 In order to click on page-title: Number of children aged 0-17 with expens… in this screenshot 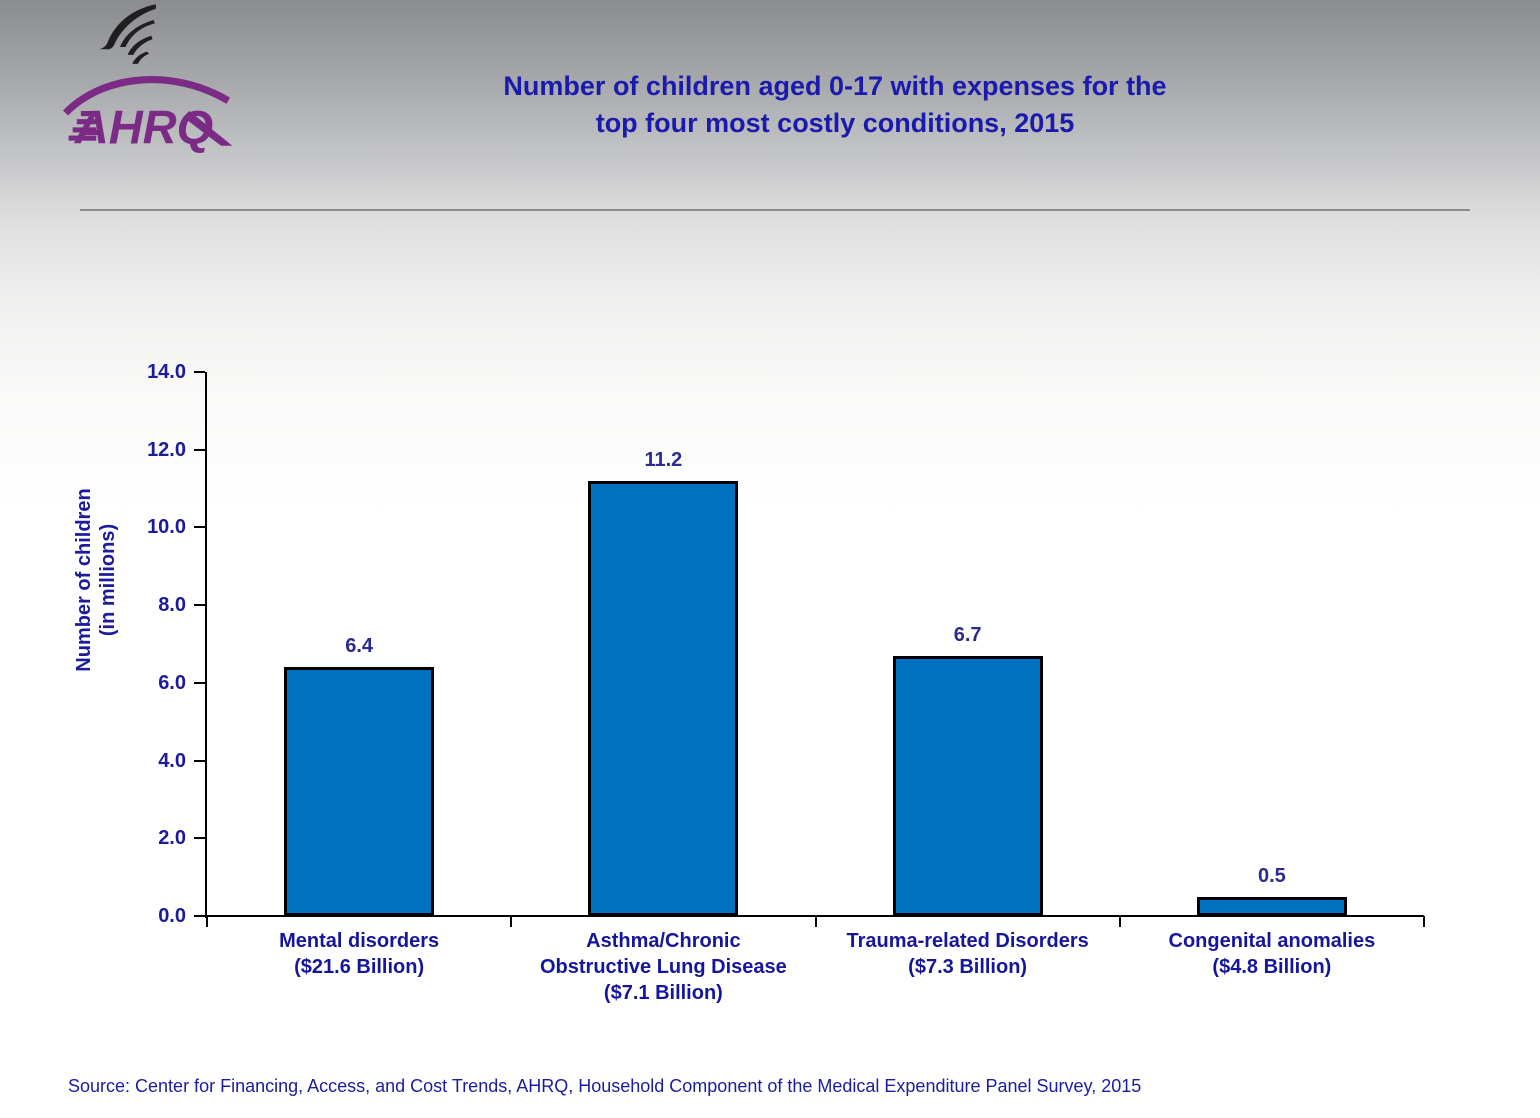, I will do `click(835, 104)`.